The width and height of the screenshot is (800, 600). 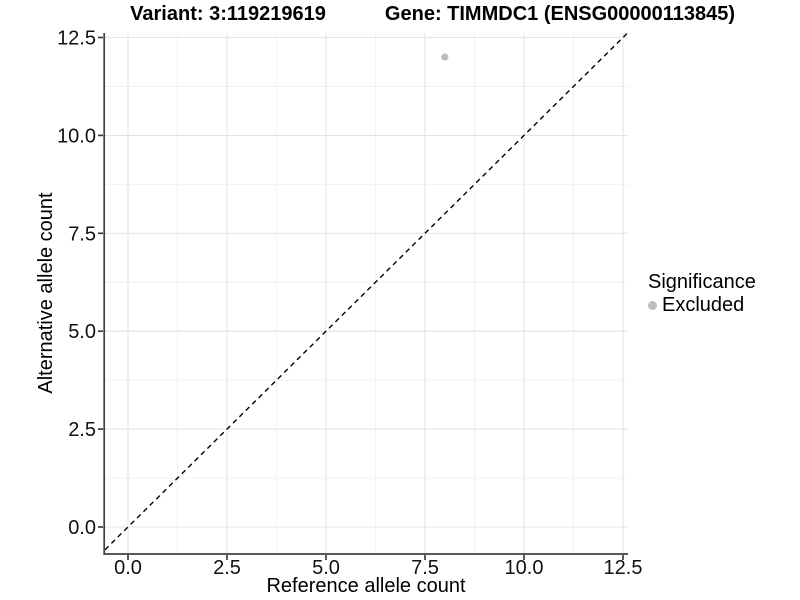 What do you see at coordinates (524, 568) in the screenshot?
I see `x-tick-label: 10.0` at bounding box center [524, 568].